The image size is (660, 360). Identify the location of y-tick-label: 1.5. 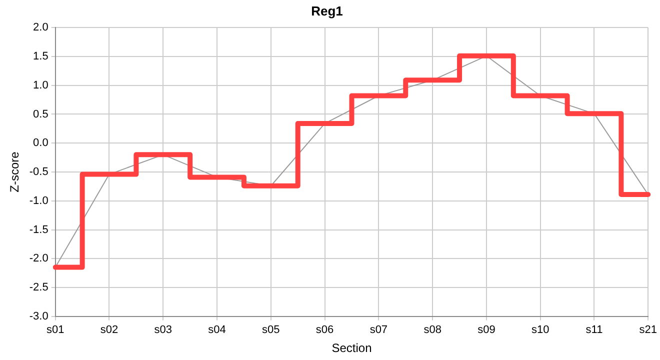
(40, 56).